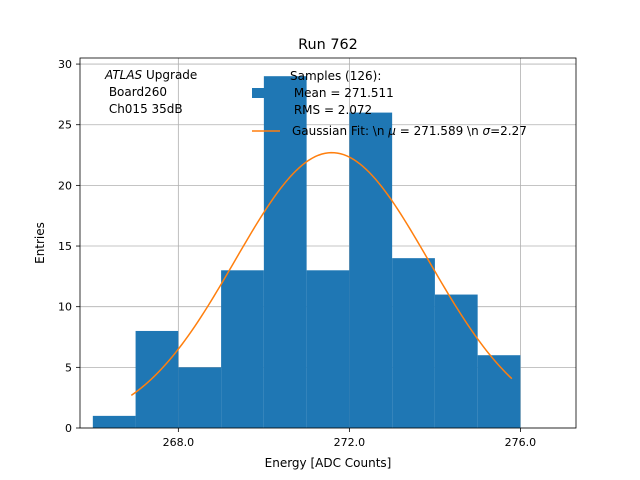 This screenshot has height=480, width=640. I want to click on legend-fit-prefix: Gaussian Fit: \n, so click(340, 131).